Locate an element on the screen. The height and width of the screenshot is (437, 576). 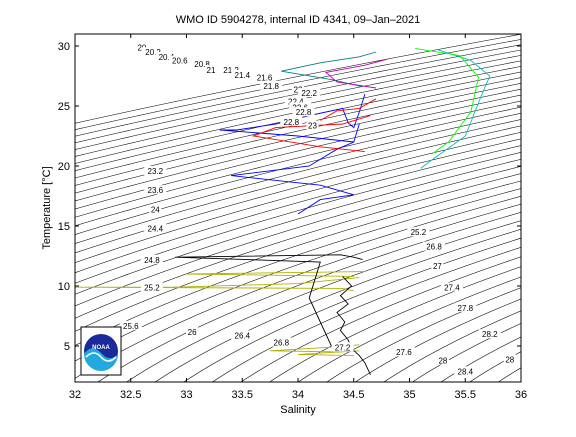
contour-label-22: 25.2 is located at coordinates (152, 287).